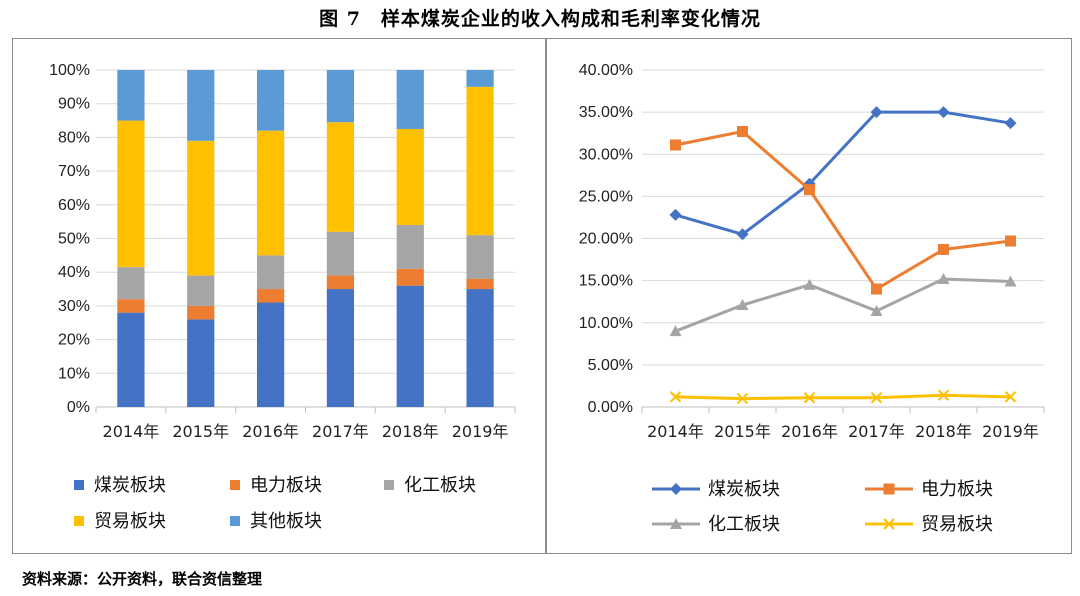  Describe the element at coordinates (74, 205) in the screenshot. I see `y-tick-label: 60%` at that location.